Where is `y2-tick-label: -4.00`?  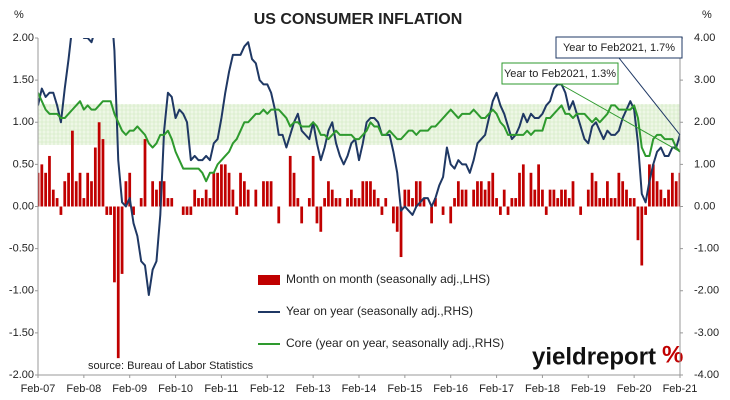
y2-tick-label: -4.00 is located at coordinates (706, 375).